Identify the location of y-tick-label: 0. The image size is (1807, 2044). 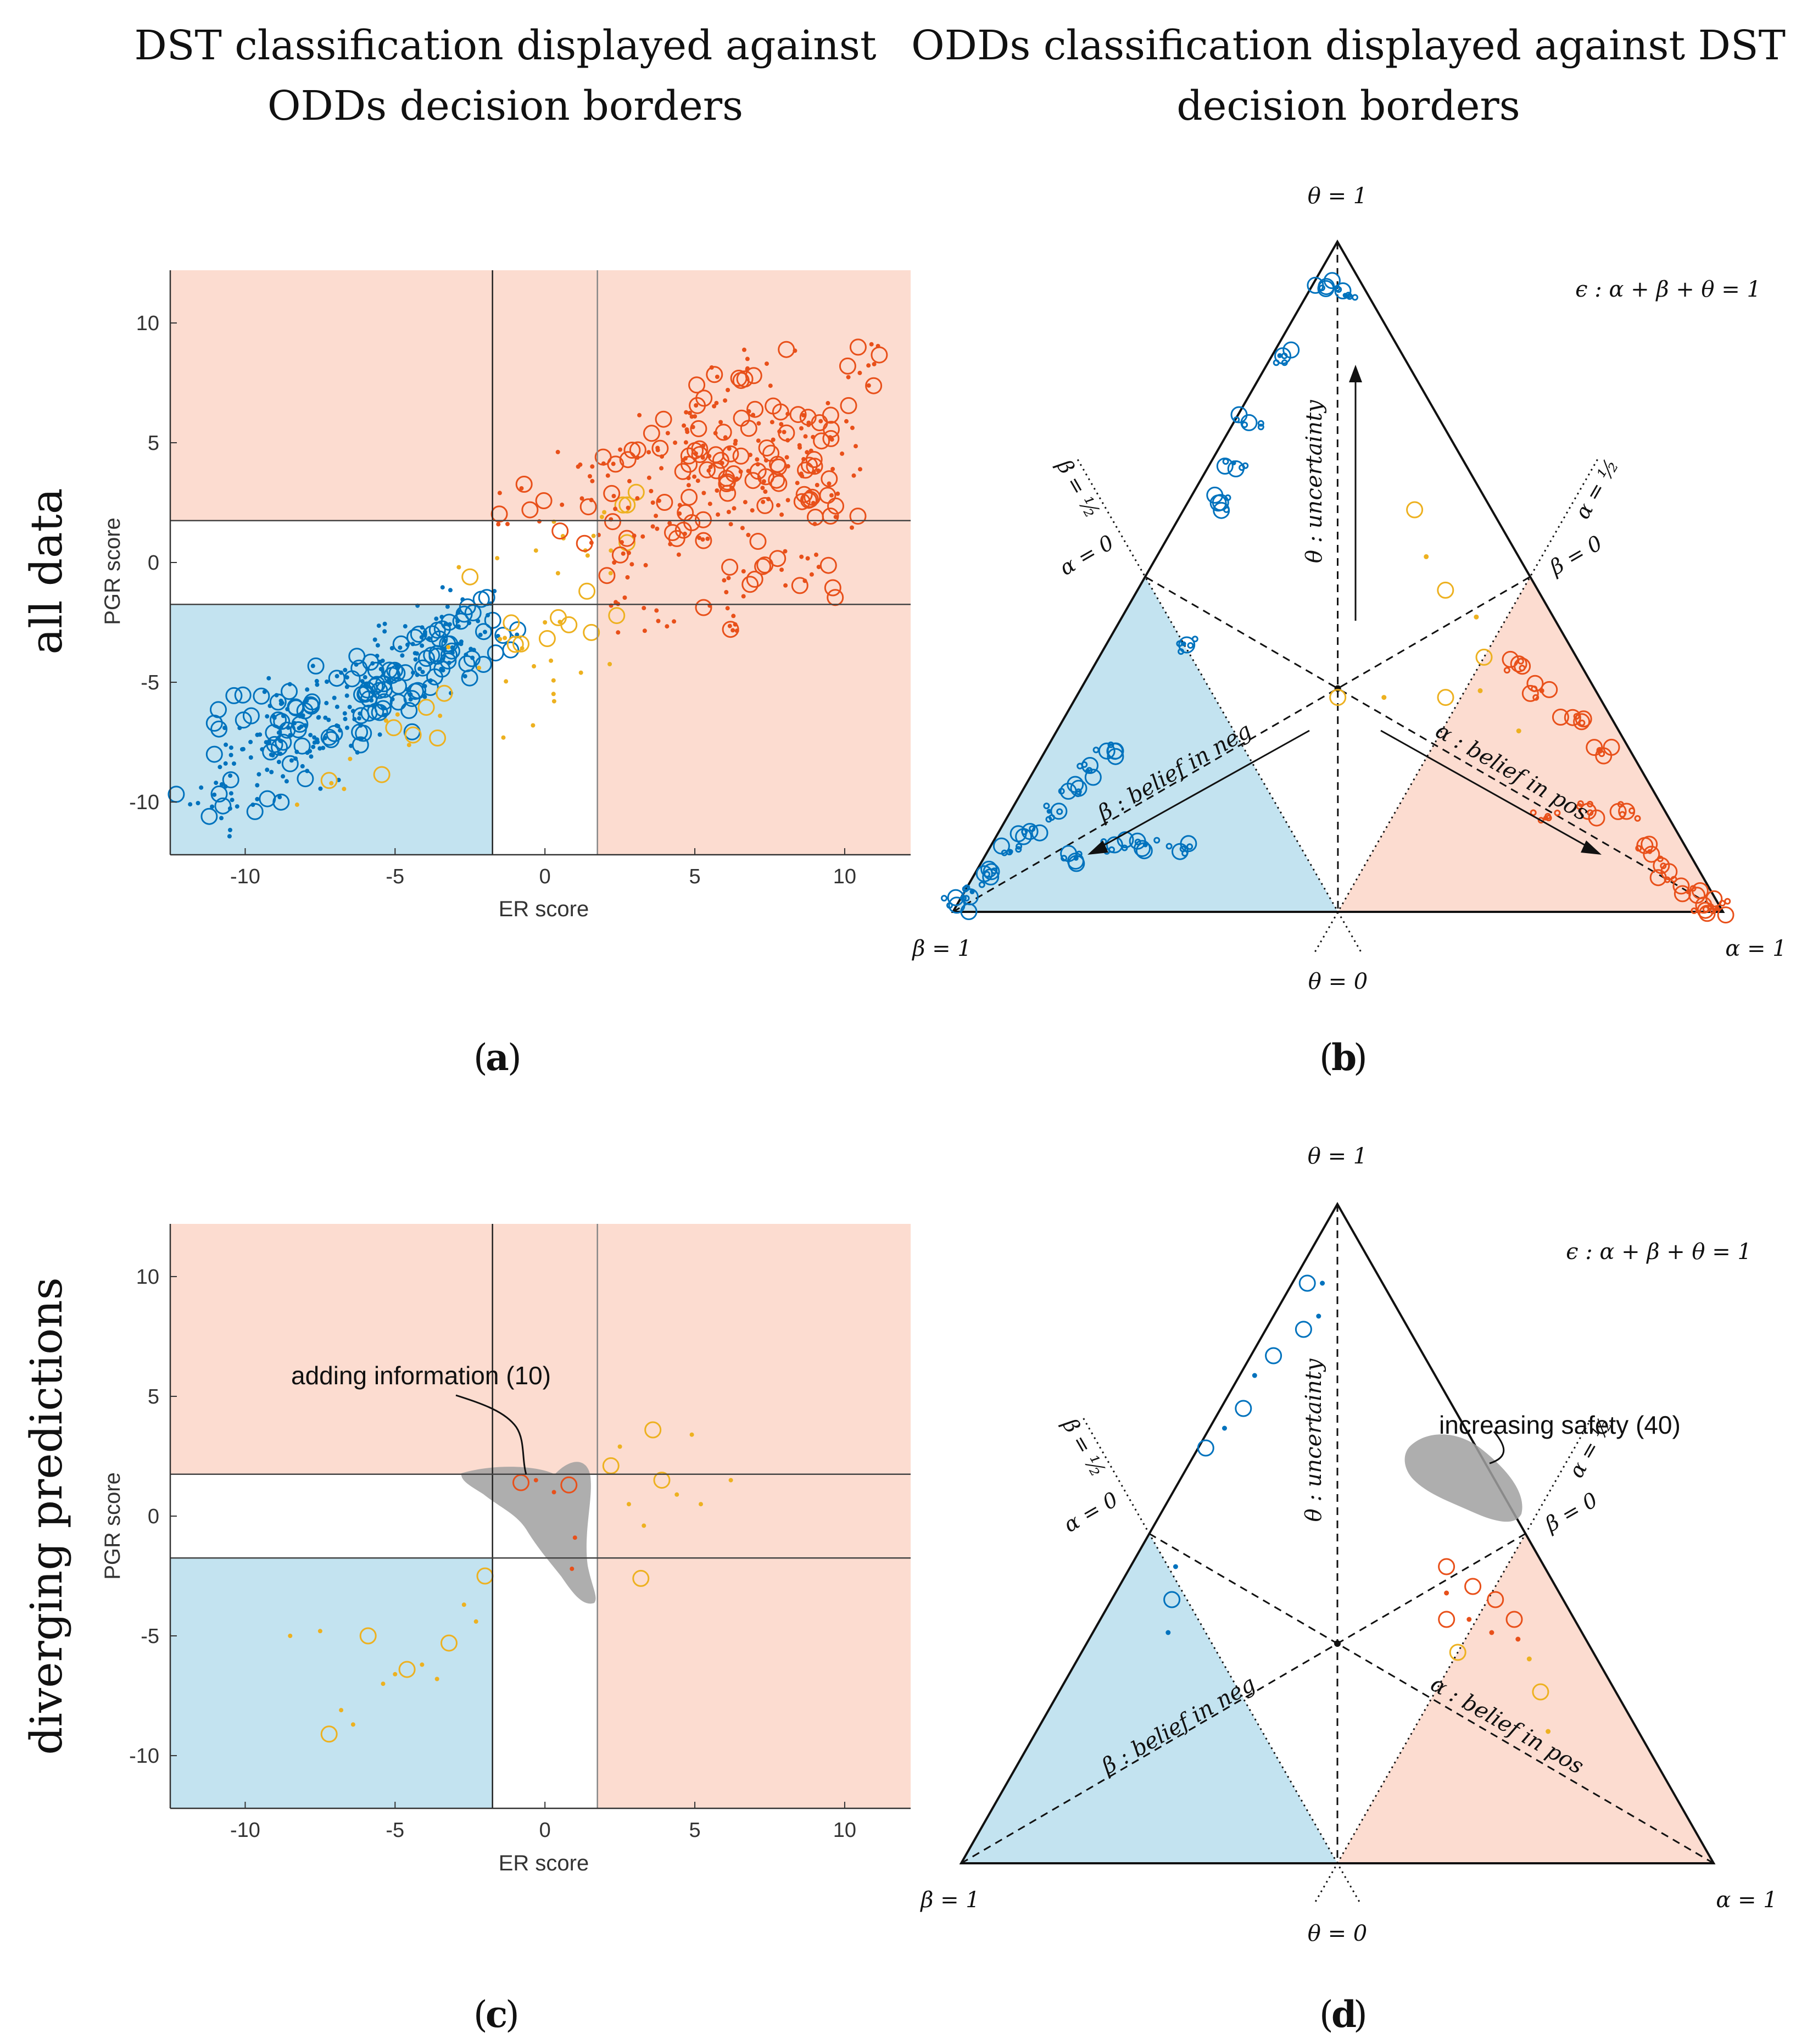
(153, 563).